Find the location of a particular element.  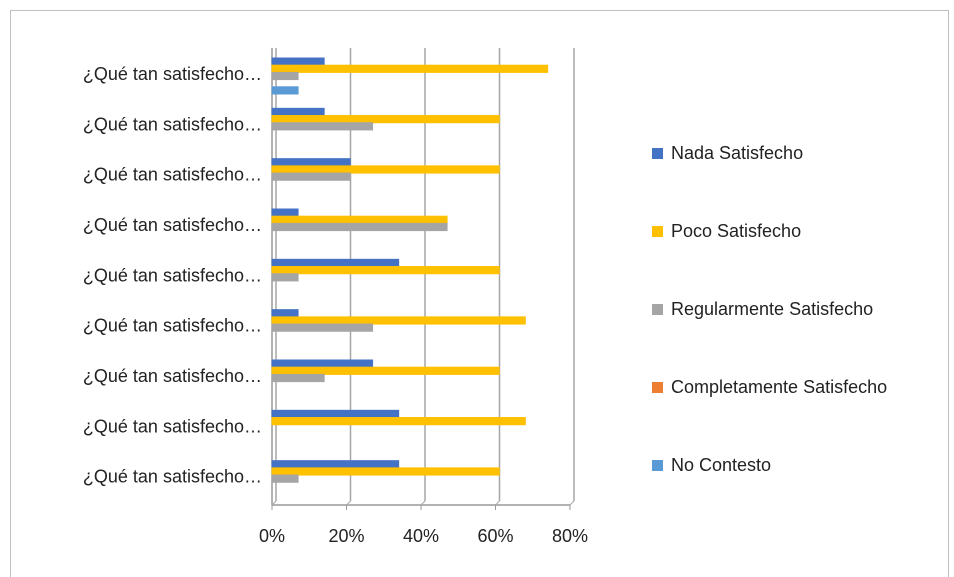

legend-item: No Contesto is located at coordinates (711, 465).